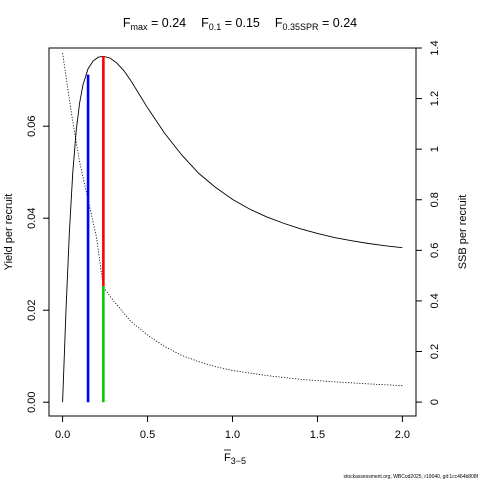 The width and height of the screenshot is (480, 480). Describe the element at coordinates (317, 435) in the screenshot. I see `x-tick-label: 1.5` at that location.